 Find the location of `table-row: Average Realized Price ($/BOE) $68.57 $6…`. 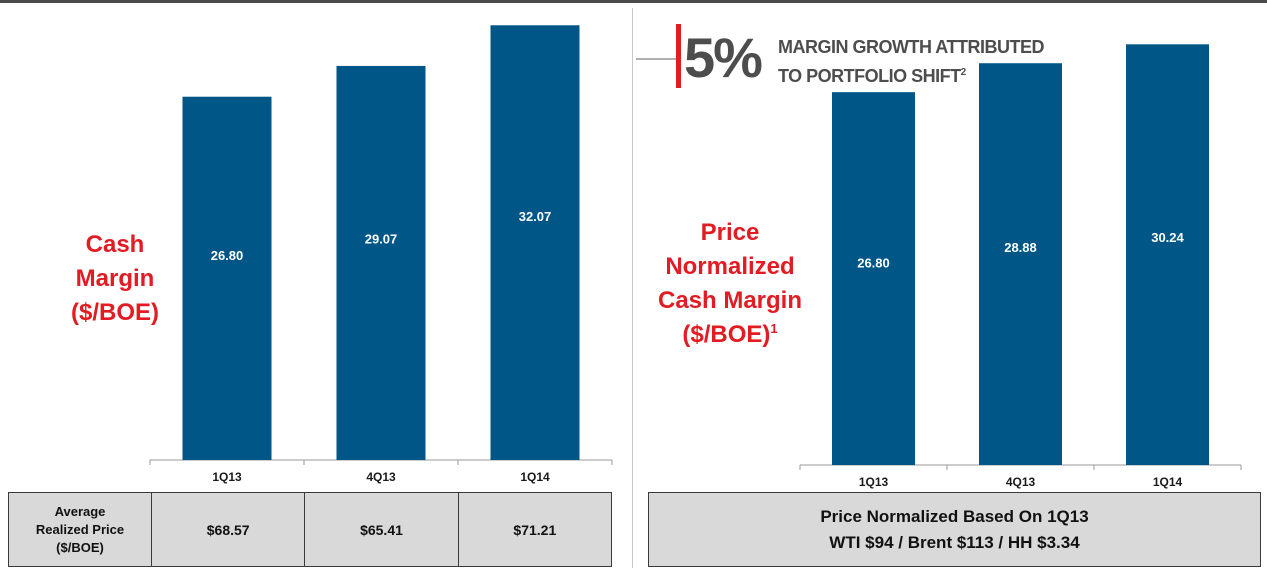

table-row: Average Realized Price ($/BOE) $68.57 $6… is located at coordinates (310, 529).